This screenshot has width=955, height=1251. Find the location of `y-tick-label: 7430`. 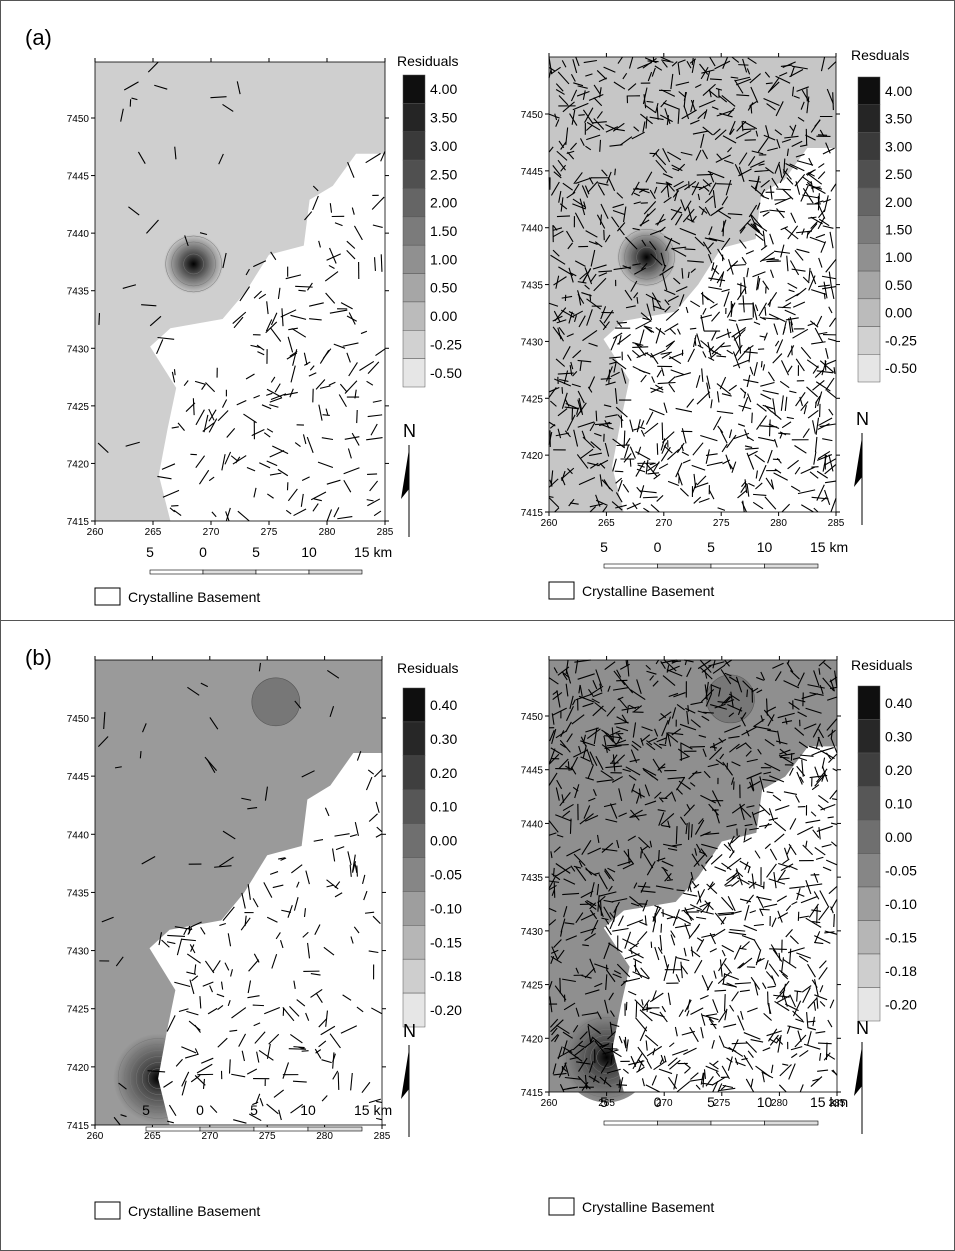

y-tick-label: 7430 is located at coordinates (532, 932).